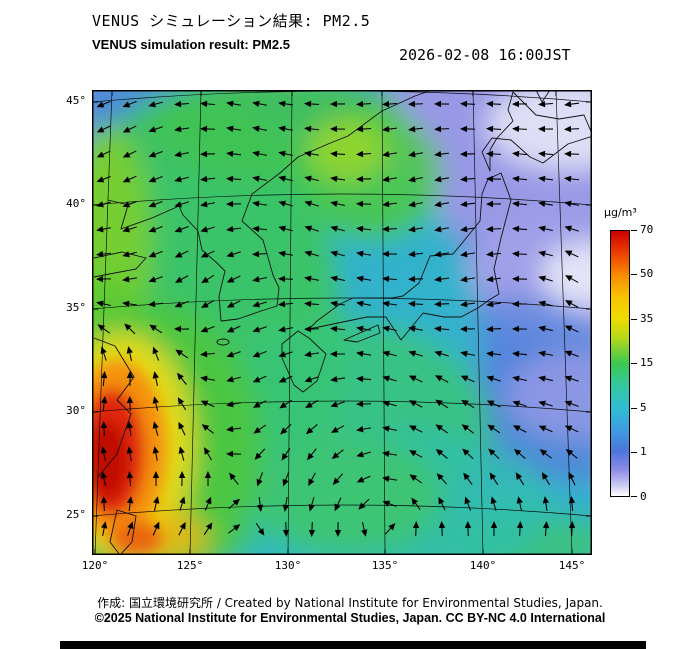 The image size is (700, 649). Describe the element at coordinates (76, 514) in the screenshot. I see `lat-tick-25: 25°` at that location.